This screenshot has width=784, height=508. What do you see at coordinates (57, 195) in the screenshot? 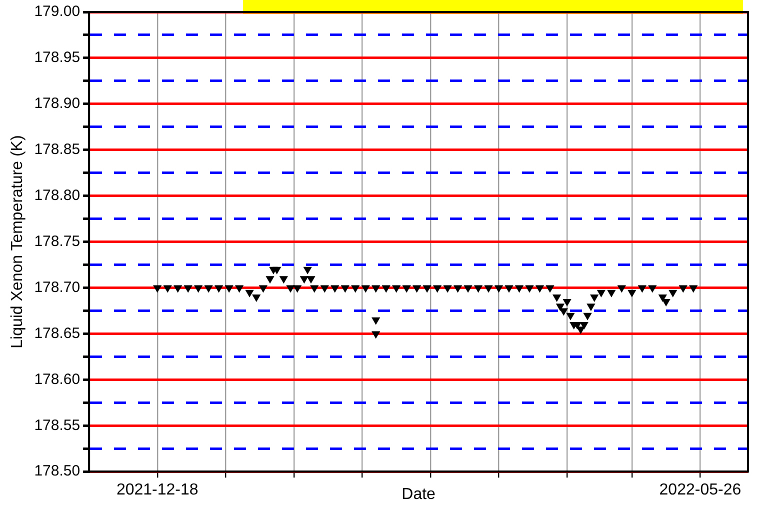
I see `y-tick-label: 178.80` at bounding box center [57, 195].